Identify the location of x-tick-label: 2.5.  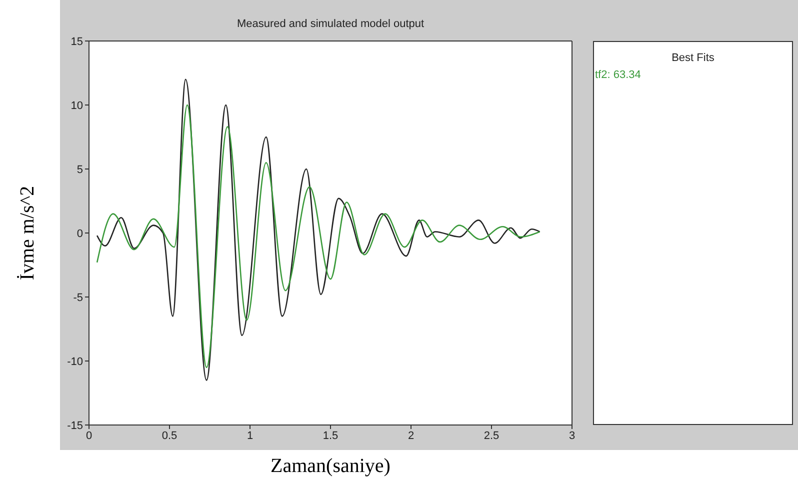
(492, 436).